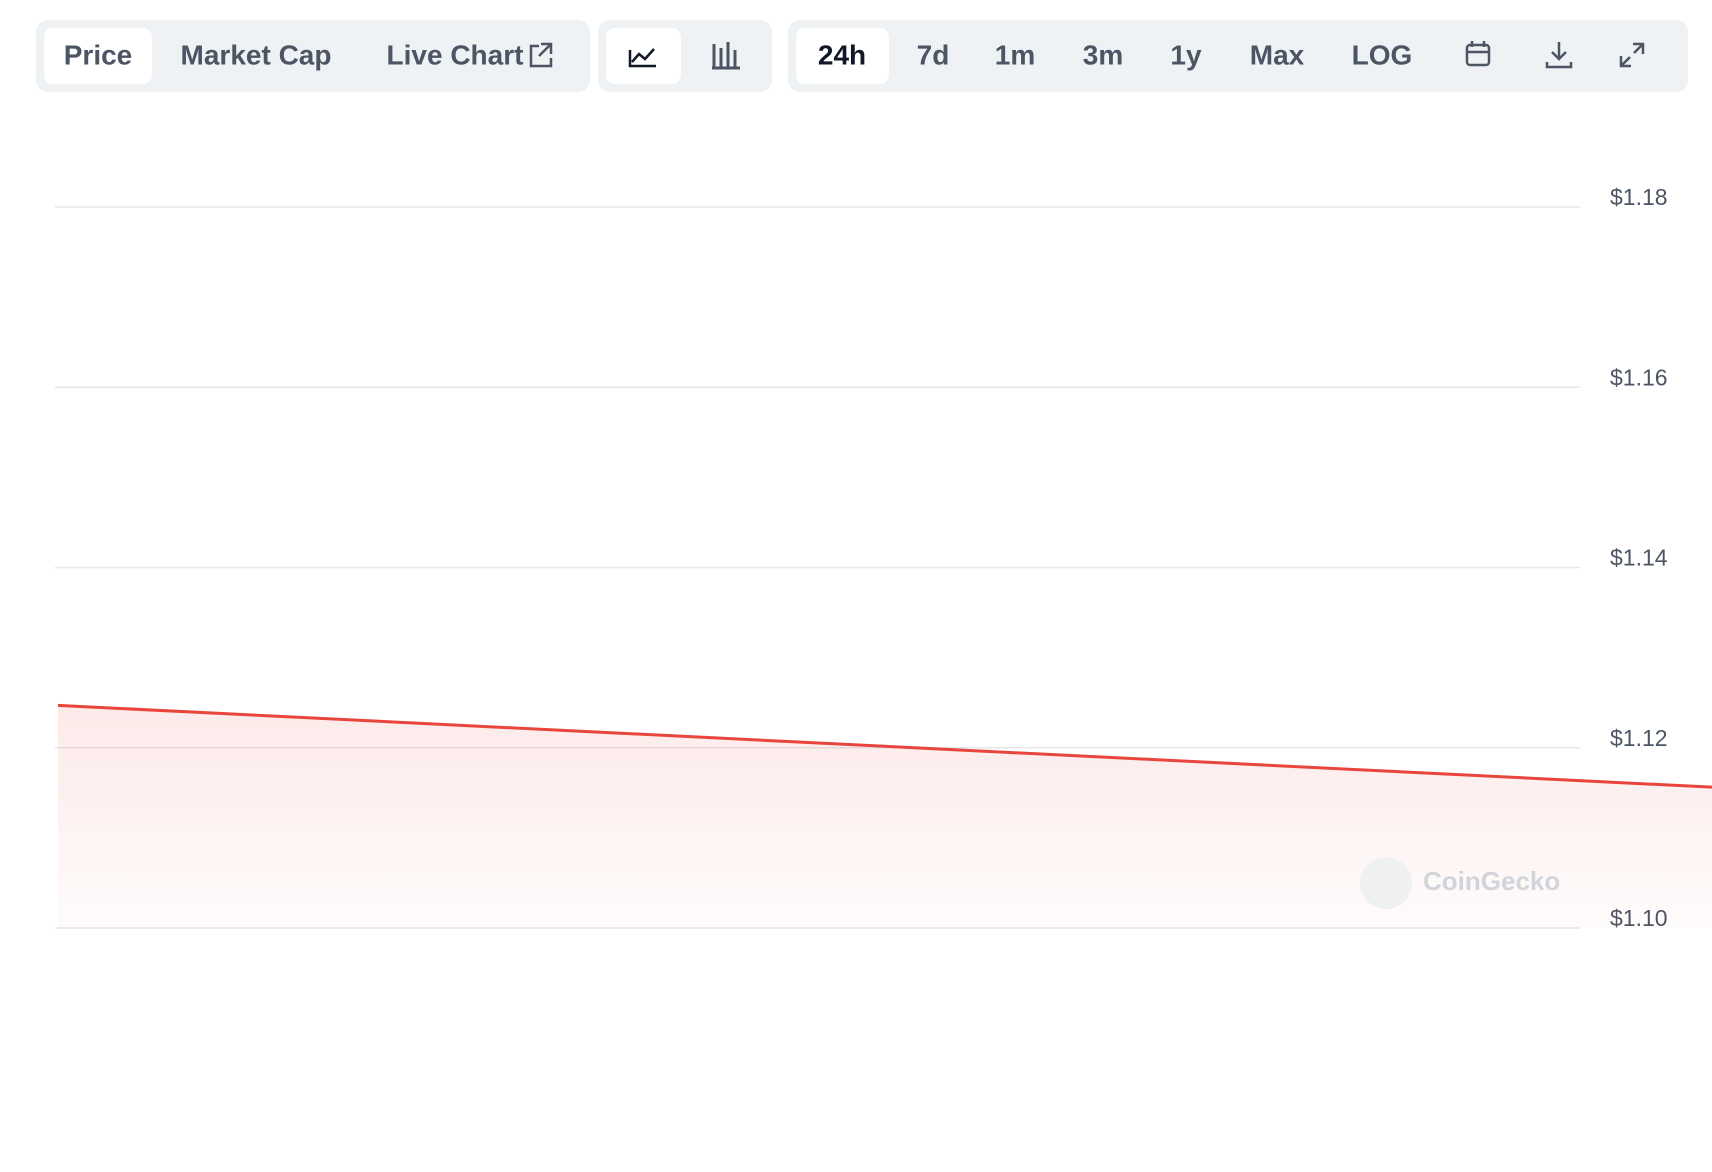 The image size is (1712, 1172). I want to click on range-label: 24h, so click(842, 54).